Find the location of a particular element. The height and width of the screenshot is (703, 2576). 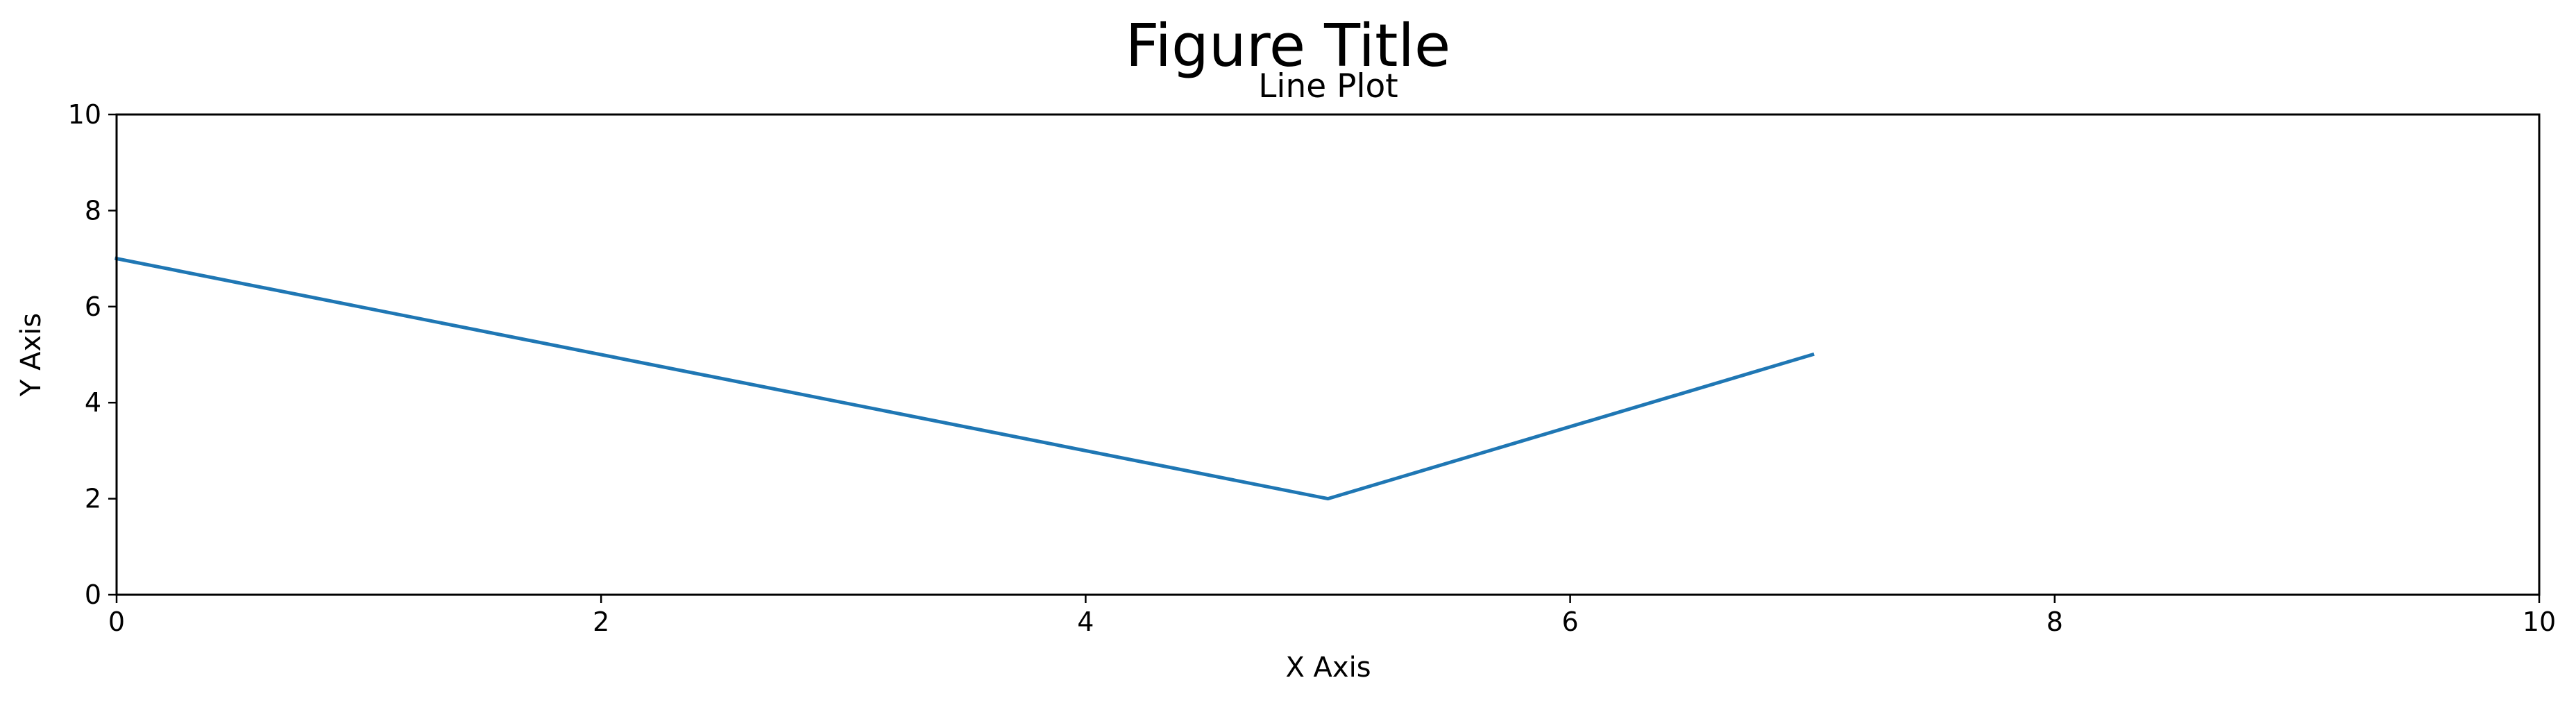

x-axis-ticks: 0 2 4 6 8 10 is located at coordinates (1332, 616).